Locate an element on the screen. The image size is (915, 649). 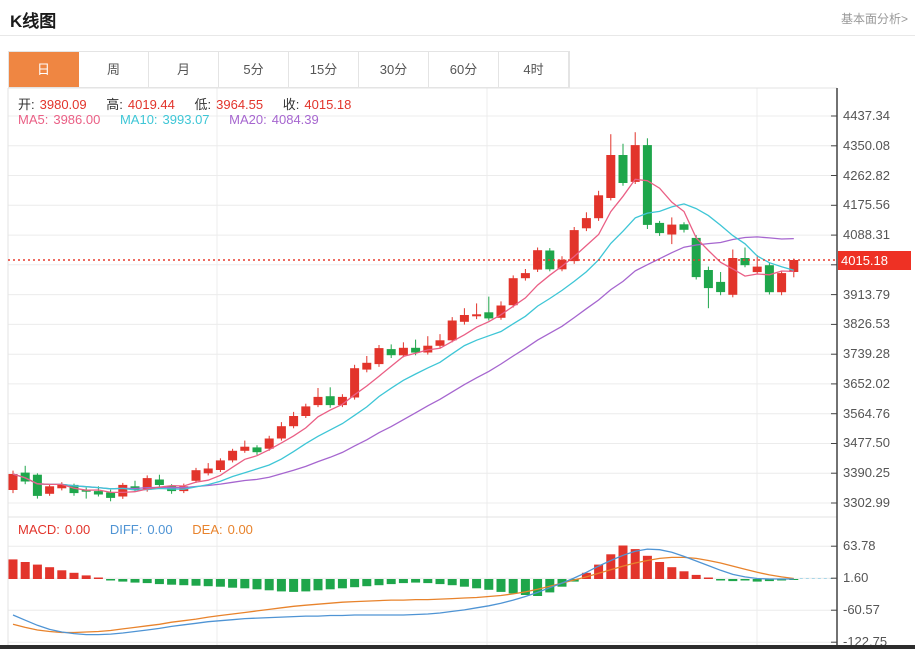
close-label: 收: is located at coordinates (291, 104).